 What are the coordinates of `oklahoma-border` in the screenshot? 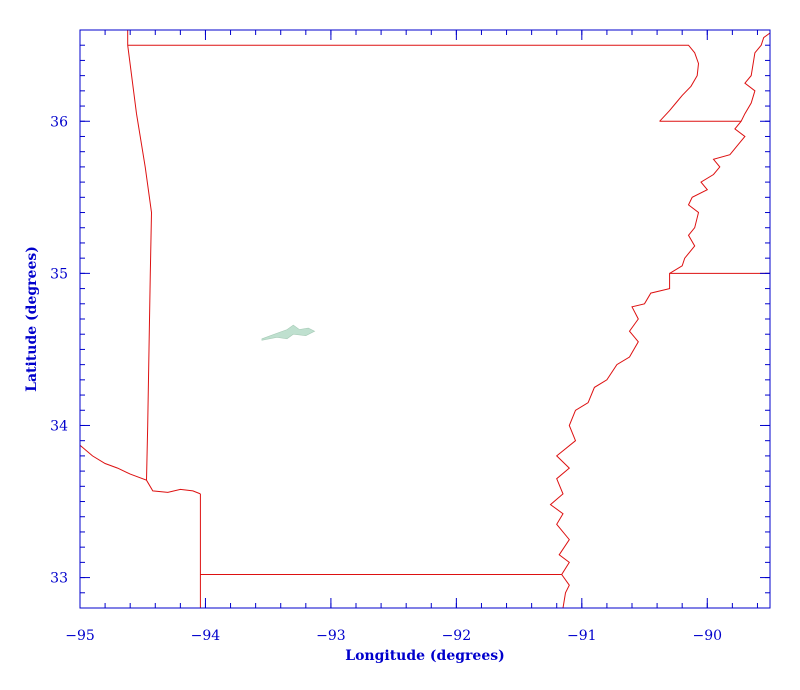 It's located at (140, 255).